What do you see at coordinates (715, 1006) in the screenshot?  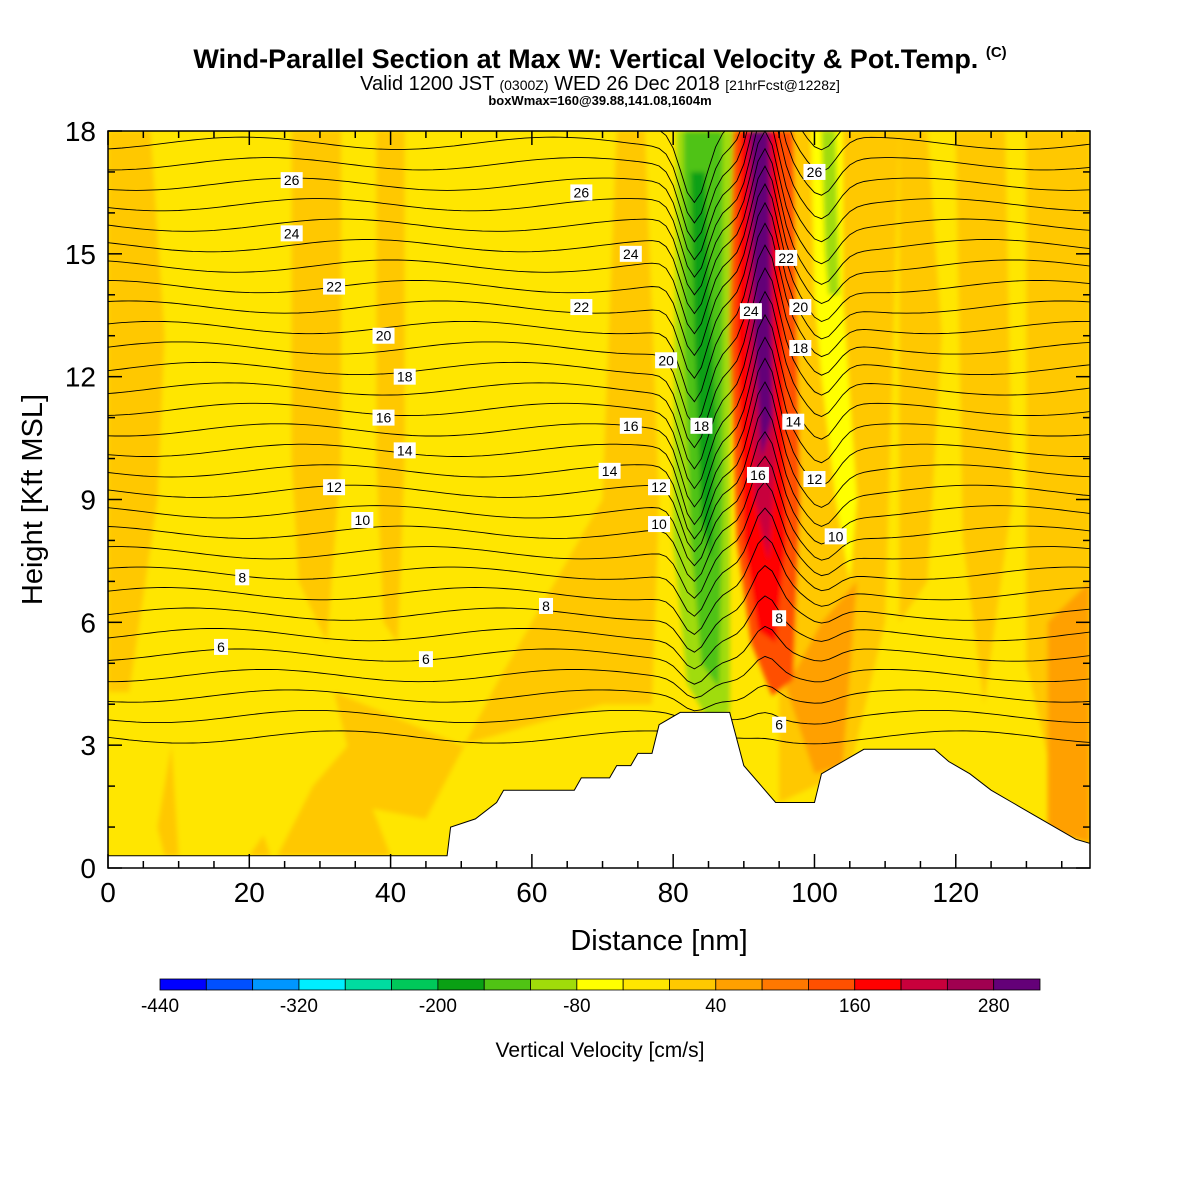 I see `colorbar-tick-label: 40` at bounding box center [715, 1006].